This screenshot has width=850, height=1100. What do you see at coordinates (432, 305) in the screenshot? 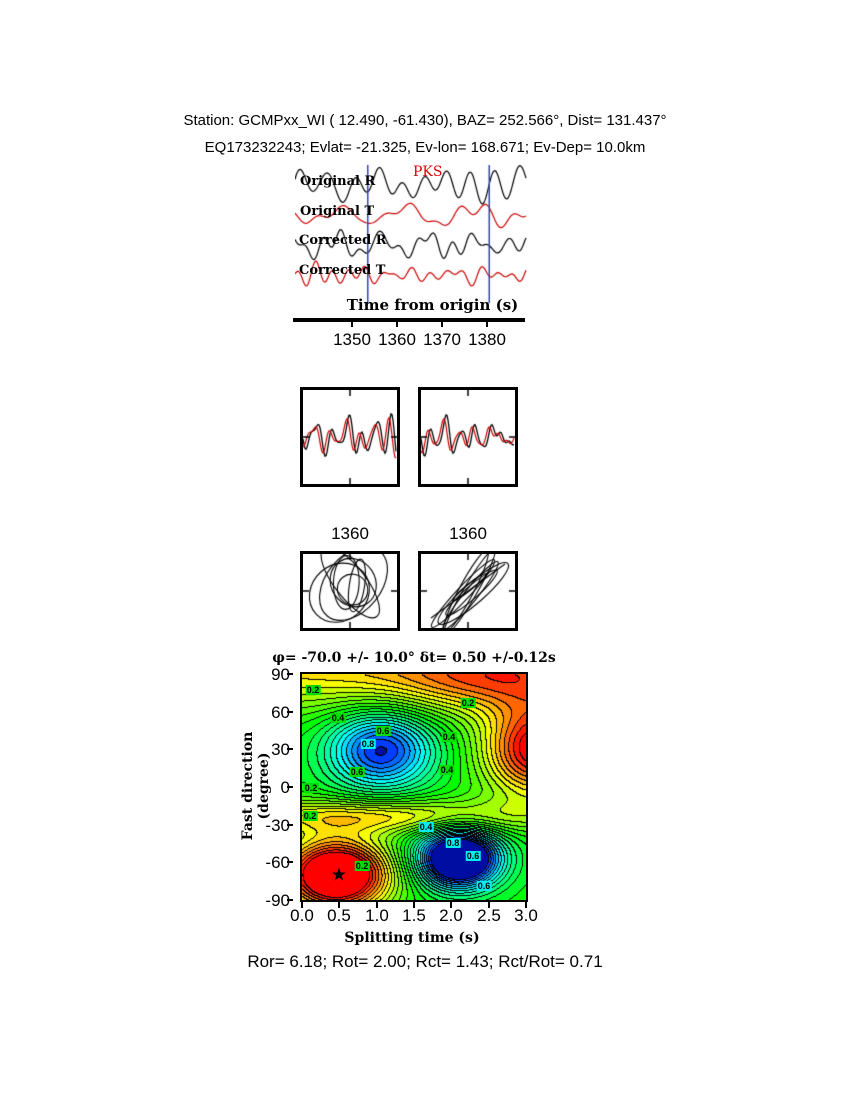
I see `time-axis-label: Time from origin (s)` at bounding box center [432, 305].